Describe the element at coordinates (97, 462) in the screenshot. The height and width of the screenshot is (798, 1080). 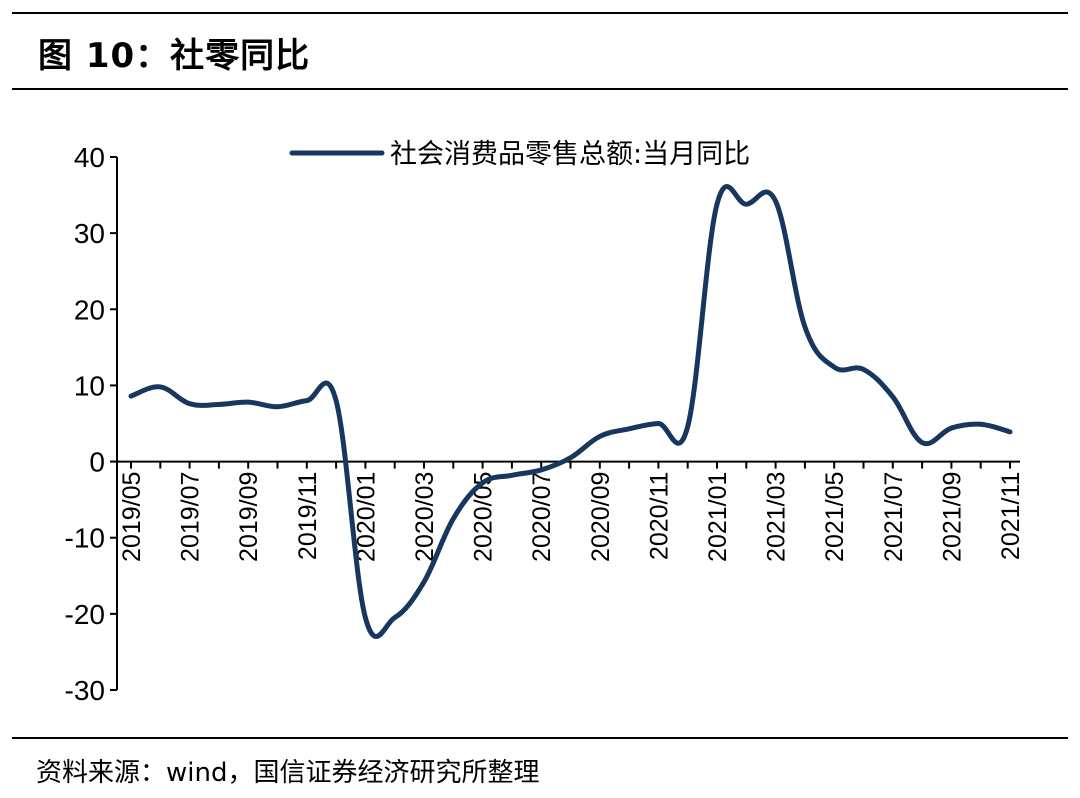
I see `y-tick-label: 0` at that location.